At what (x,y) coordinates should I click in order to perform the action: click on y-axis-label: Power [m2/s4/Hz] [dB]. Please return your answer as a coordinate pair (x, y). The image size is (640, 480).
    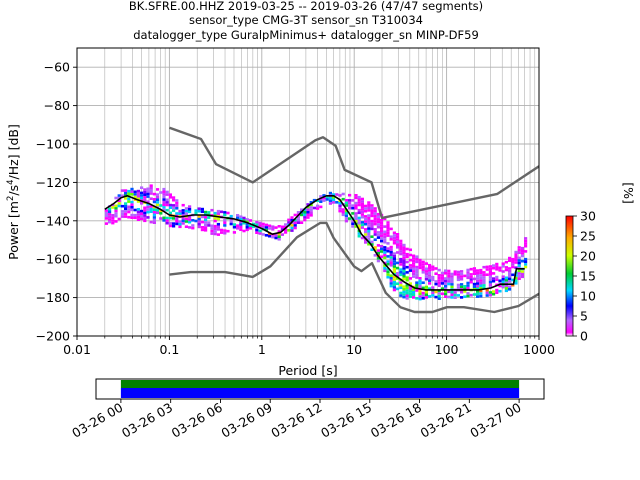
    Looking at the image, I should click on (13, 192).